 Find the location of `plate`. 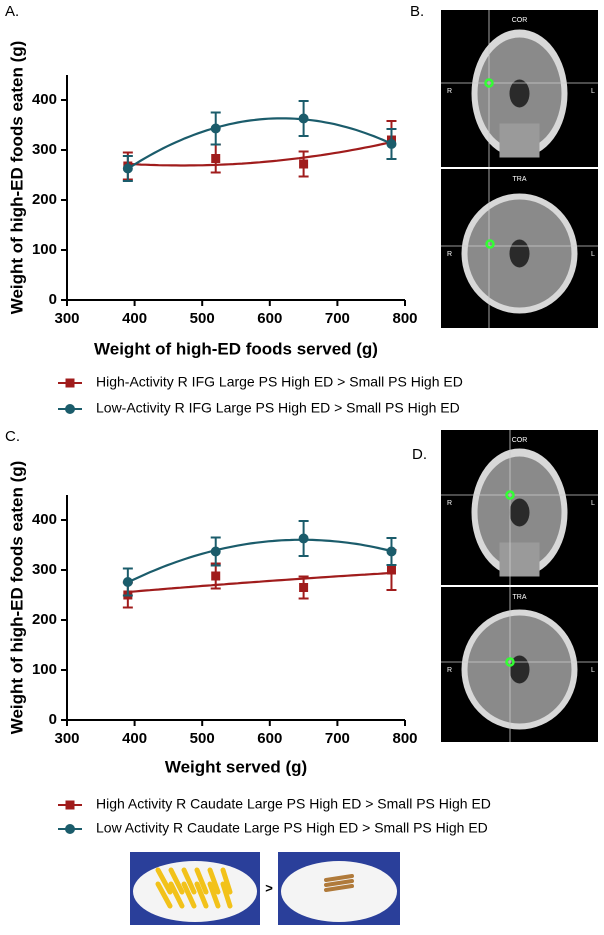

plate is located at coordinates (339, 891).